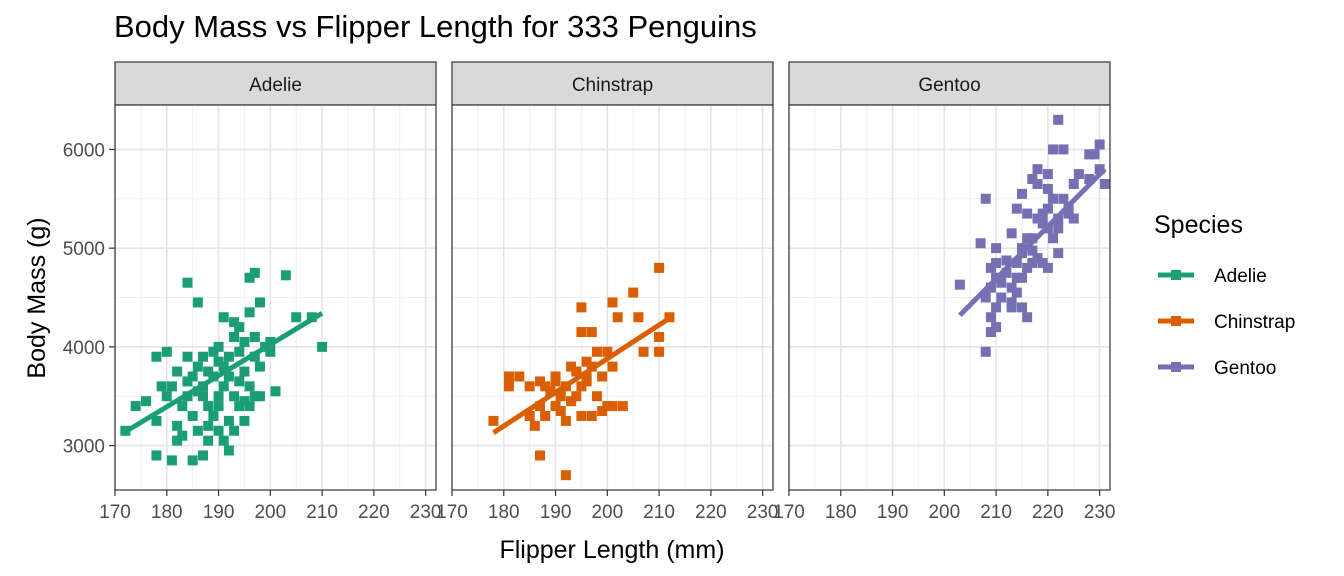  I want to click on x-tick-label: 200, so click(607, 512).